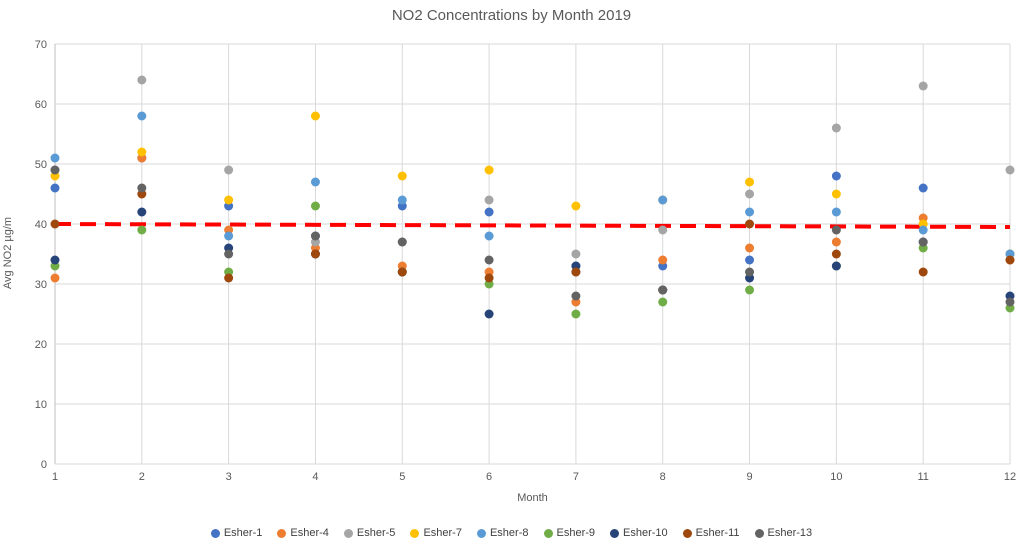 Image resolution: width=1023 pixels, height=550 pixels. What do you see at coordinates (645, 533) in the screenshot?
I see `legend-label: Esher-10` at bounding box center [645, 533].